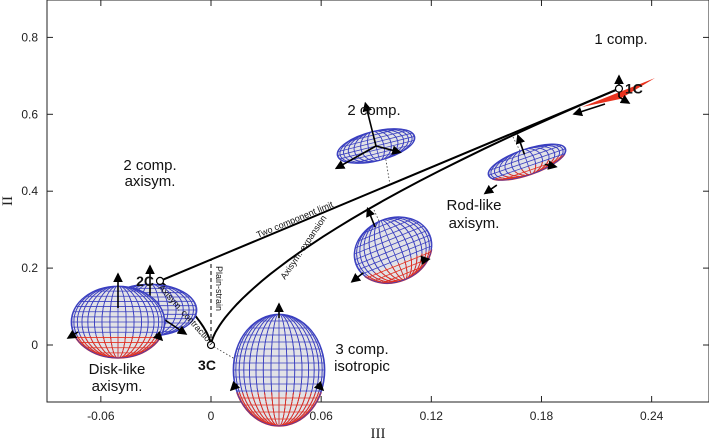 This screenshot has width=709, height=441. I want to click on label-2-comp-axisym-2: axisym., so click(150, 181).